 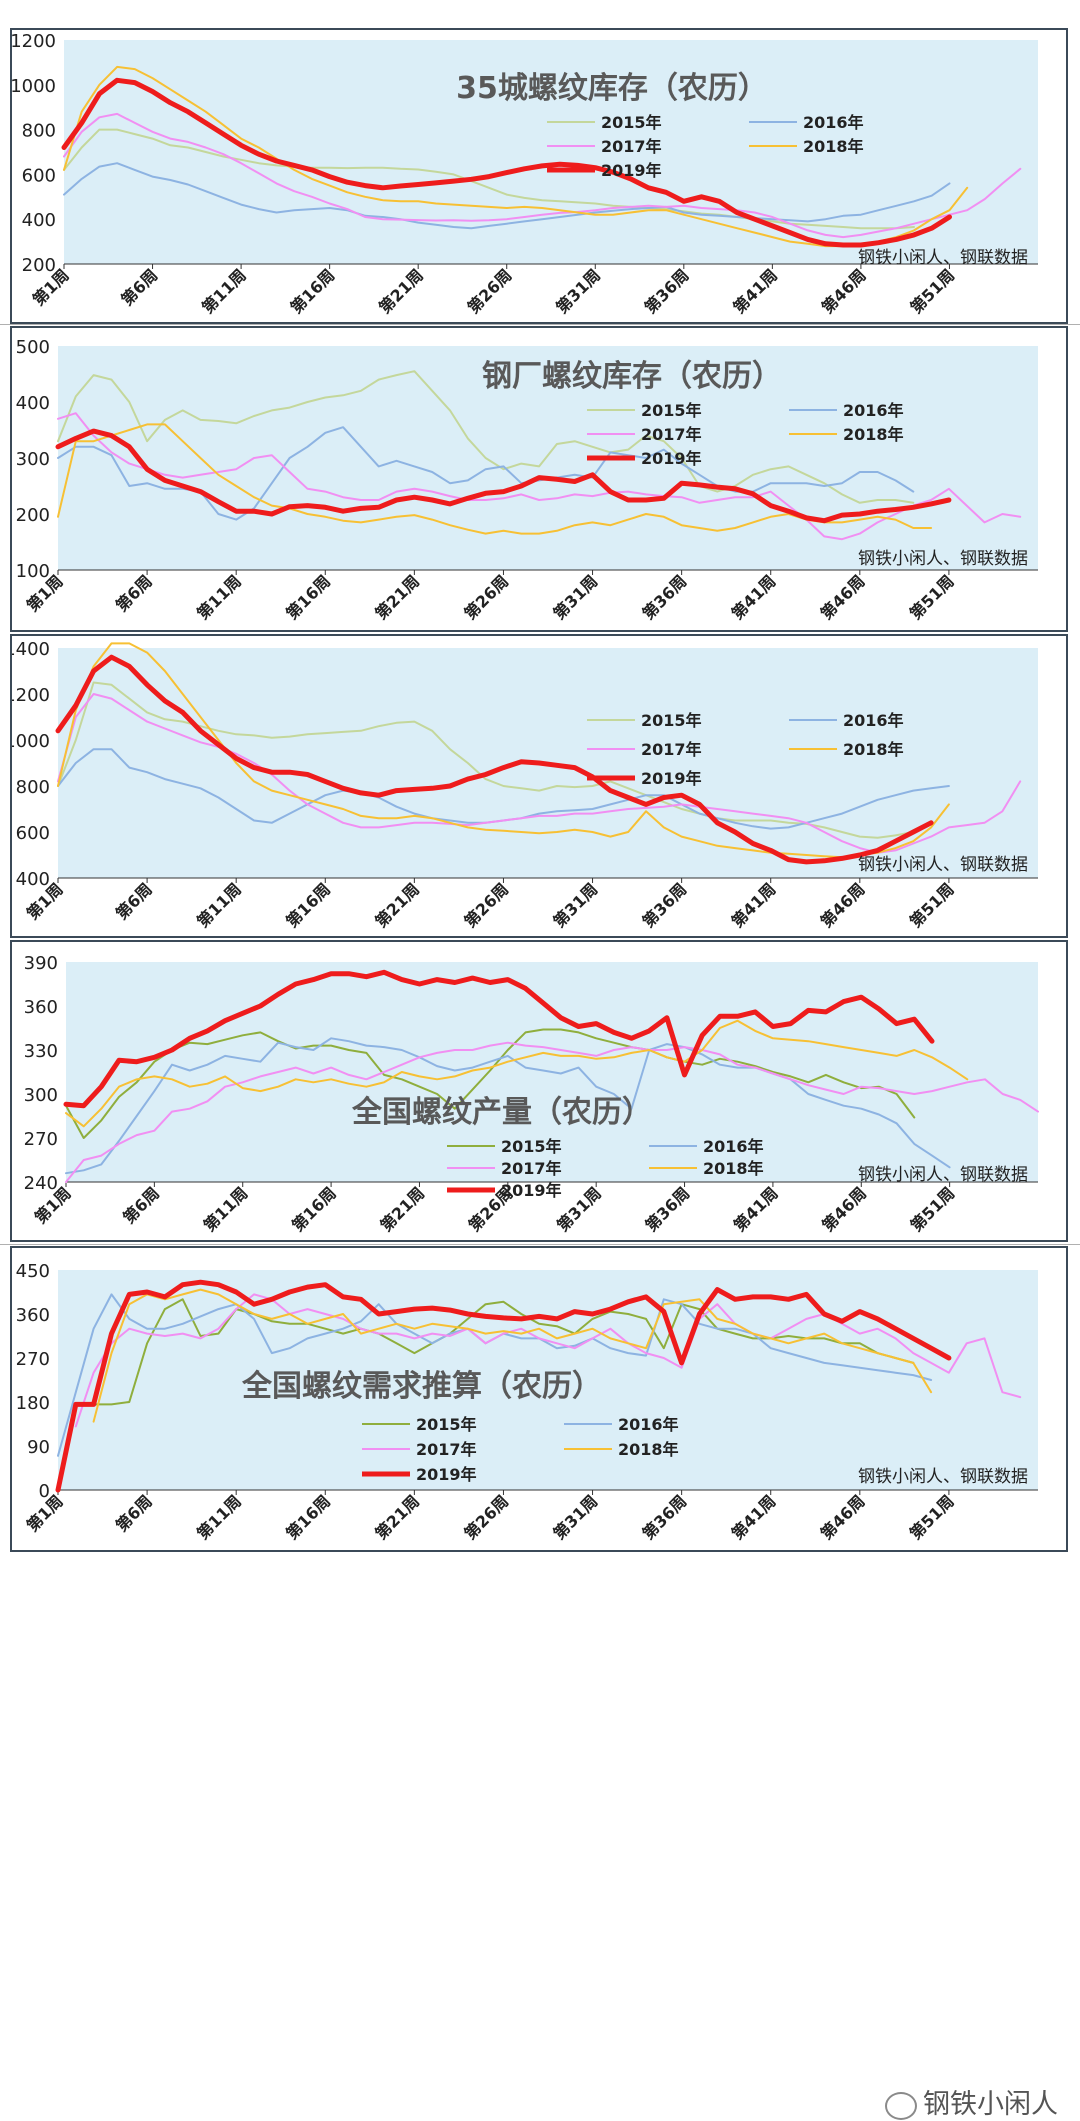 I want to click on y-tick-label: 800, so click(x=39, y=131).